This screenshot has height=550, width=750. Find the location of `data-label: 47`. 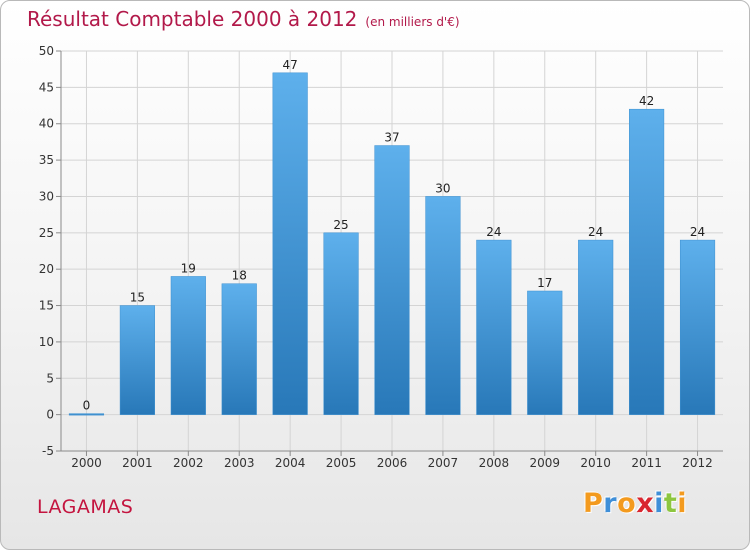

data-label: 47 is located at coordinates (290, 65).